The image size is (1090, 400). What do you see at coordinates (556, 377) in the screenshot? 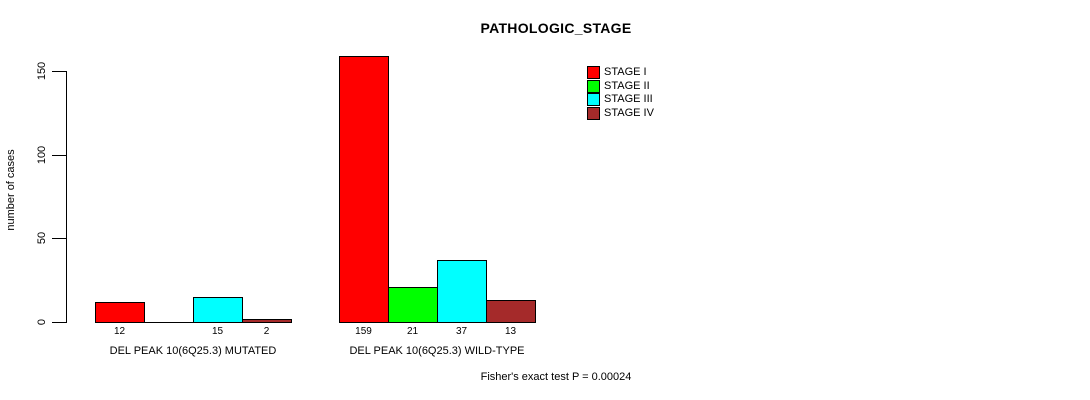
I see `fisher-test-note: Fisher's exact test P = 0.00024` at bounding box center [556, 377].